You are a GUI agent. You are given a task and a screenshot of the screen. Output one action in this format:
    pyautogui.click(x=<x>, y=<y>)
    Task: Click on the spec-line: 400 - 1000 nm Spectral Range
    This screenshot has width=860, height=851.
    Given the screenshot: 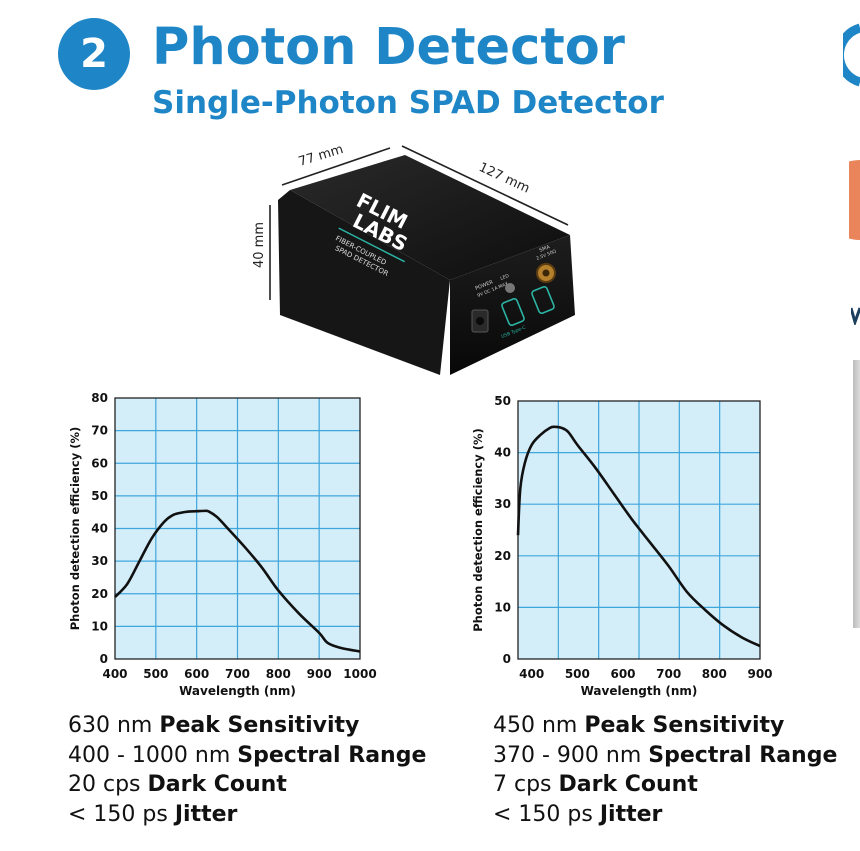 What is the action you would take?
    pyautogui.click(x=247, y=755)
    